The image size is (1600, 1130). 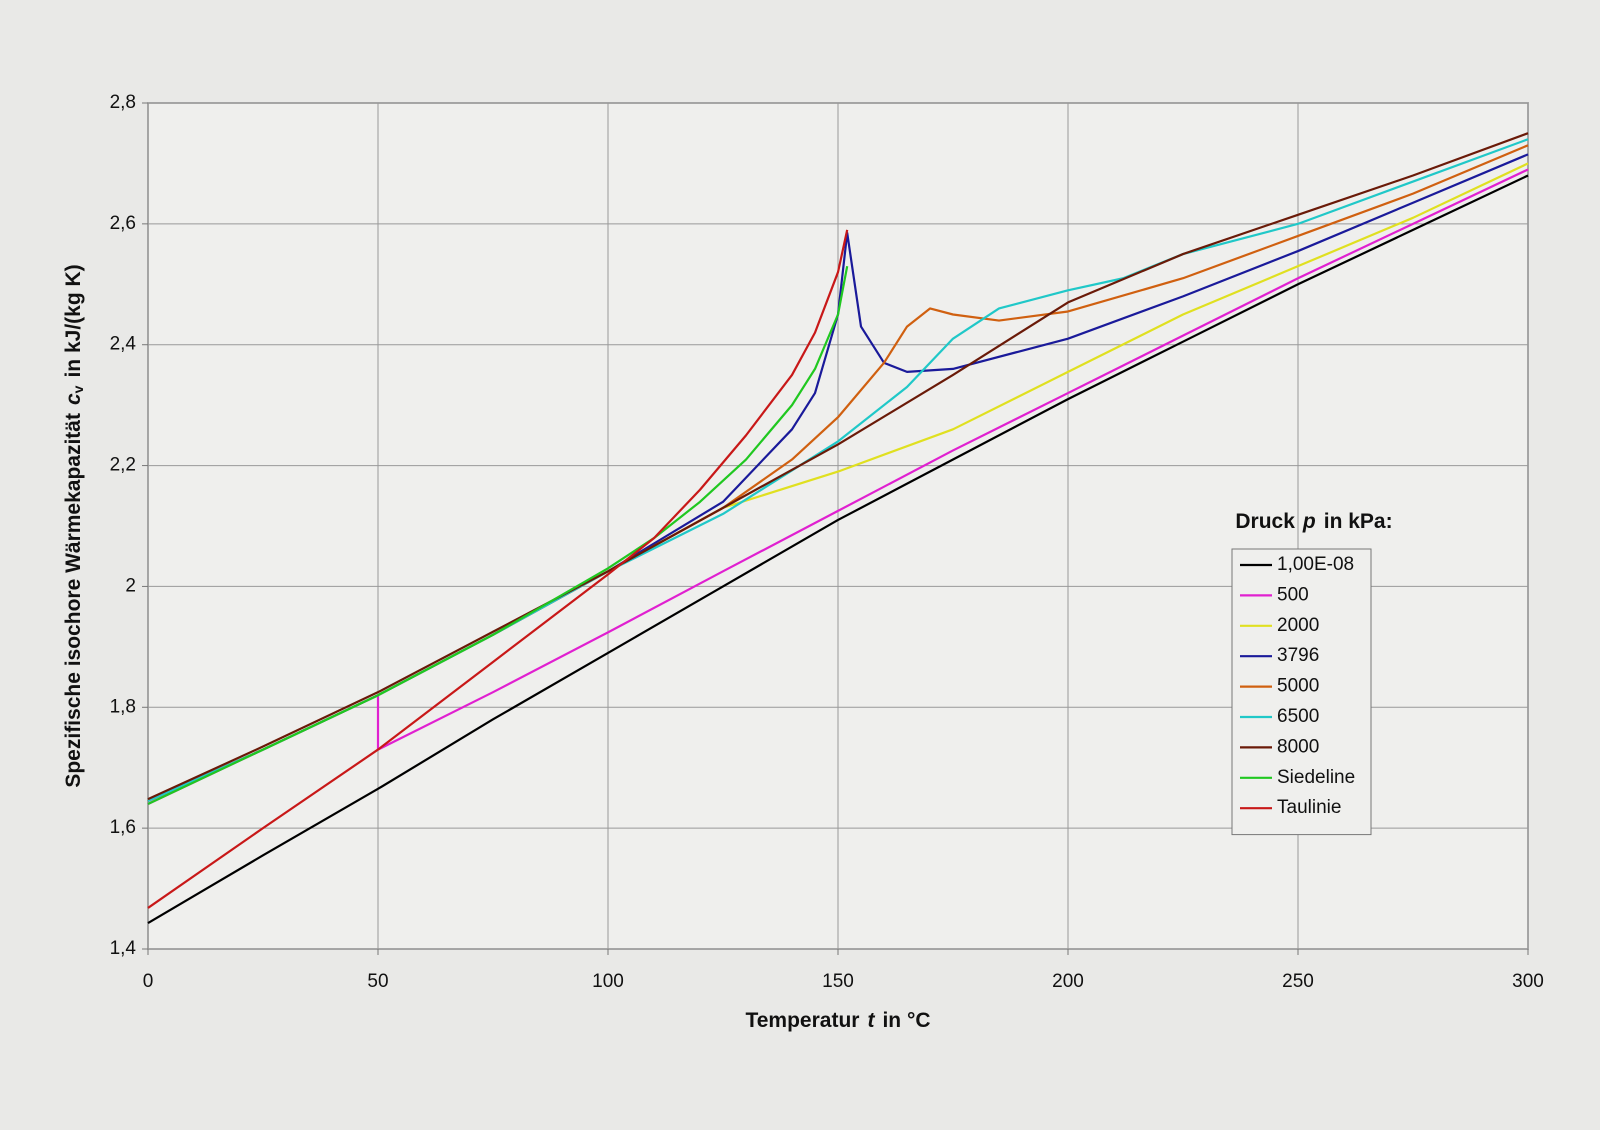 I want to click on y-tick-label: 2, so click(x=130, y=585).